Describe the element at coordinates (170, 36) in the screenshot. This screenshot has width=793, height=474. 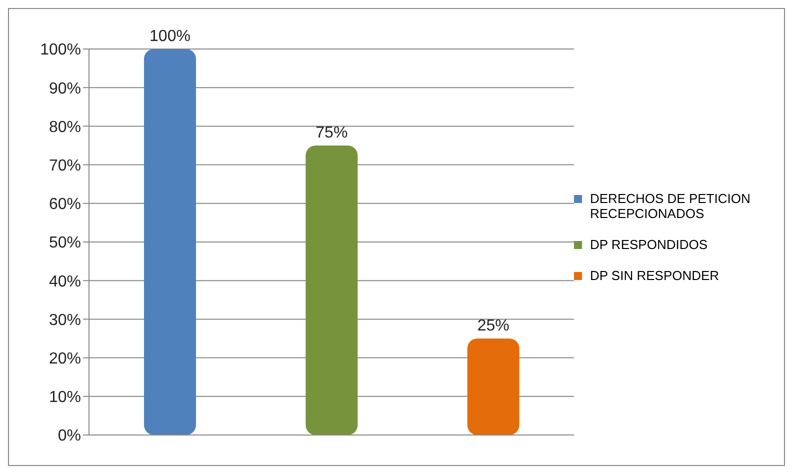
I see `data-label: 100%` at that location.